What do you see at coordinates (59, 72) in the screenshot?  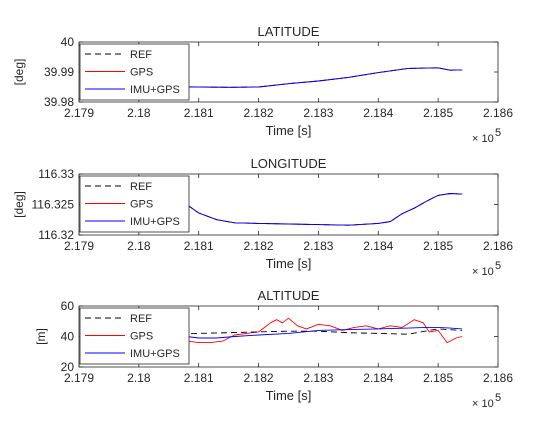 I see `y-tick-label: 39.99` at bounding box center [59, 72].